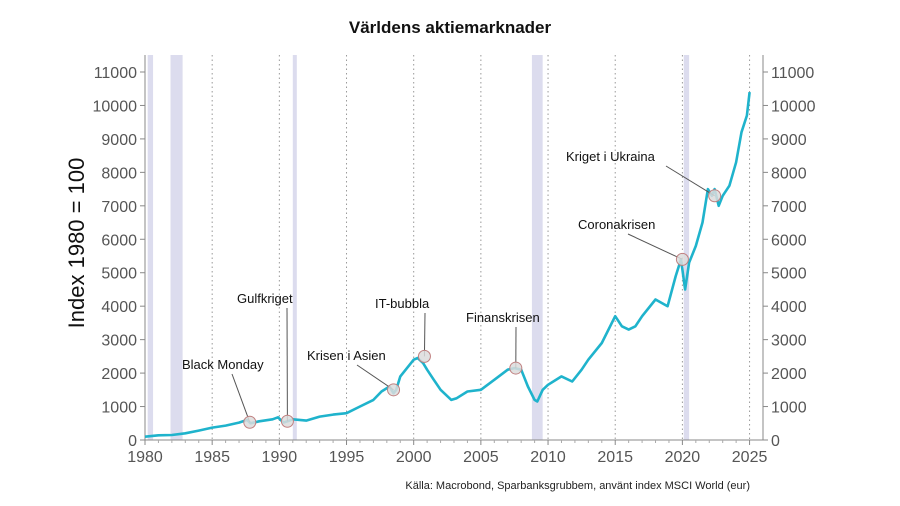 This screenshot has width=900, height=506. Describe the element at coordinates (789, 207) in the screenshot. I see `y-tick-label-right: 7000` at that location.